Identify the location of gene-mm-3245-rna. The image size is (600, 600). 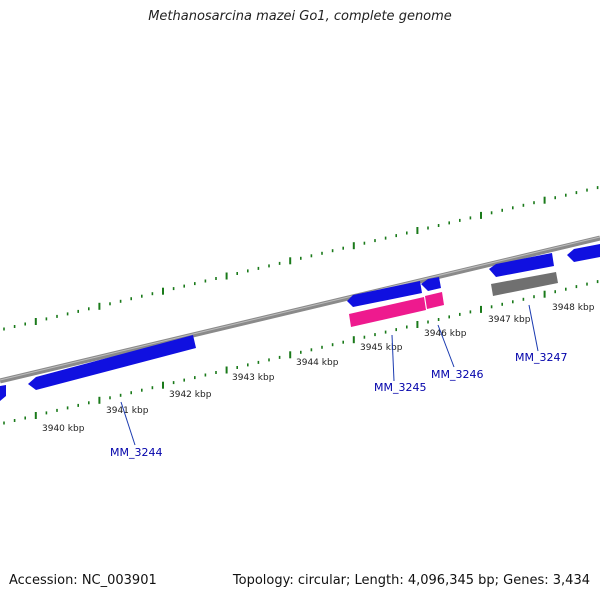
(387, 312).